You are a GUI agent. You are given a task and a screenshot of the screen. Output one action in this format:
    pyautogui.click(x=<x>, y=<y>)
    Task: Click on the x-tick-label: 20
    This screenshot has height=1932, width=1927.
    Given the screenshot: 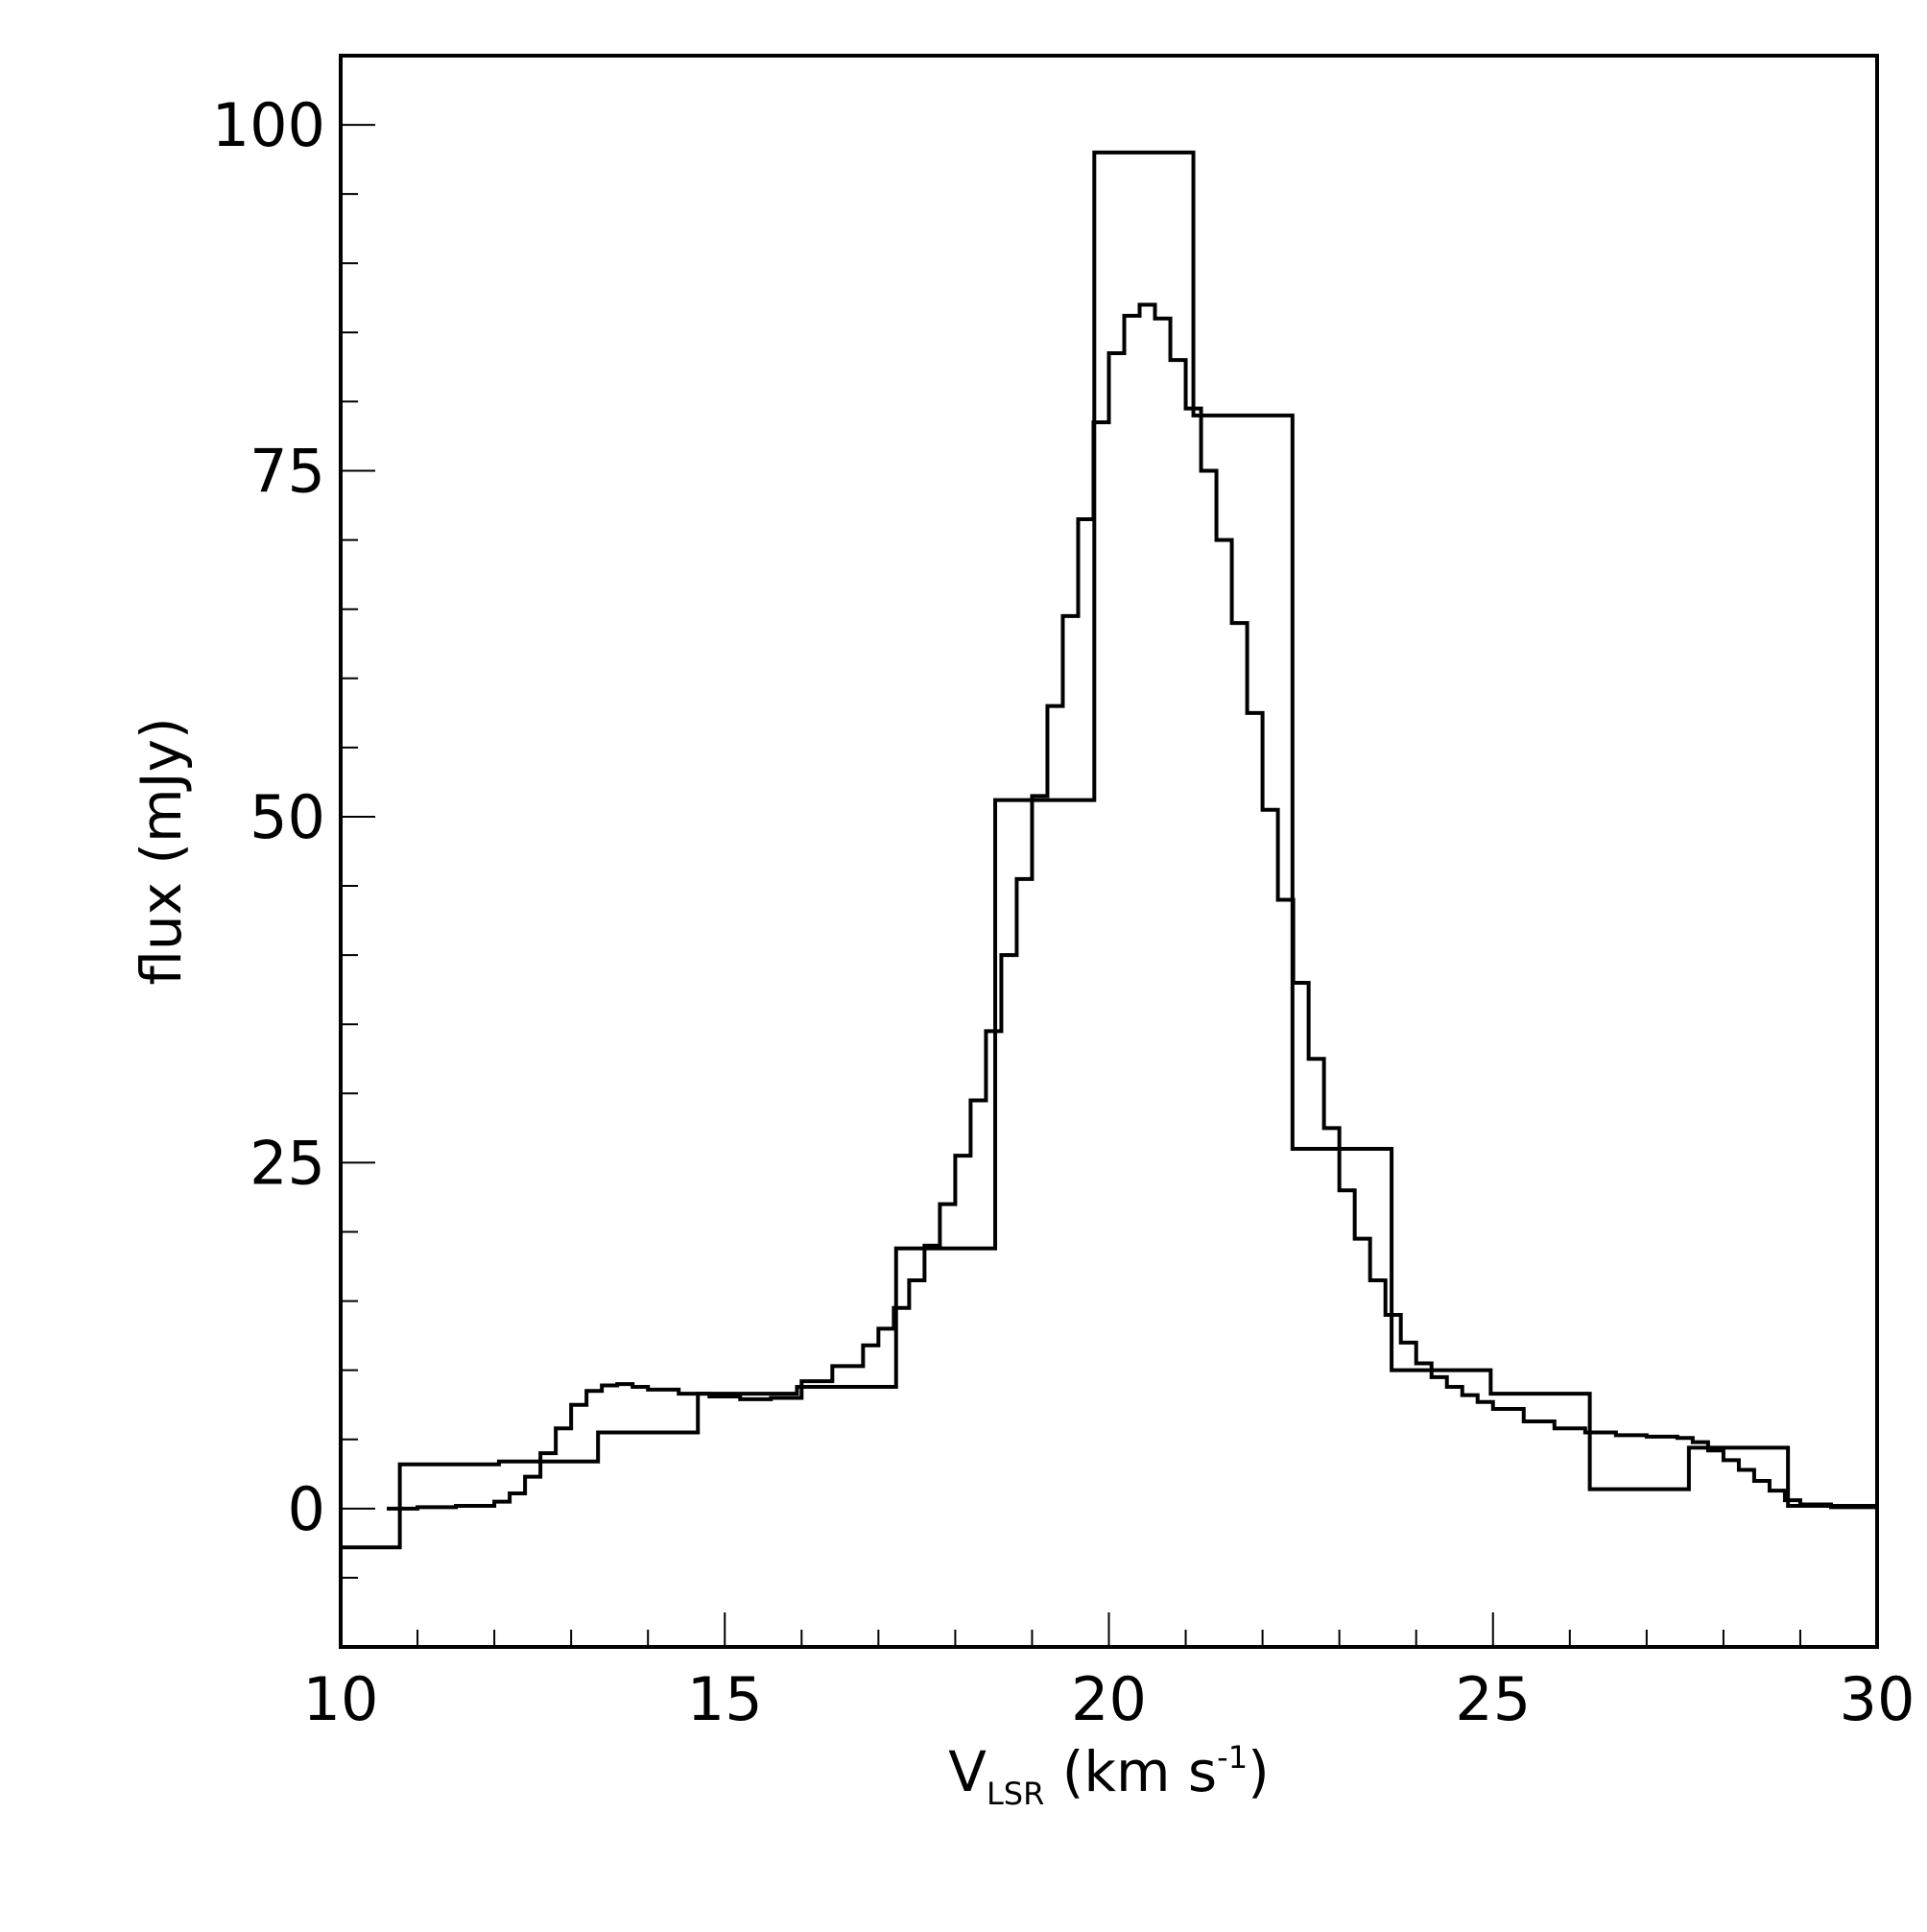 What is the action you would take?
    pyautogui.click(x=1109, y=1699)
    